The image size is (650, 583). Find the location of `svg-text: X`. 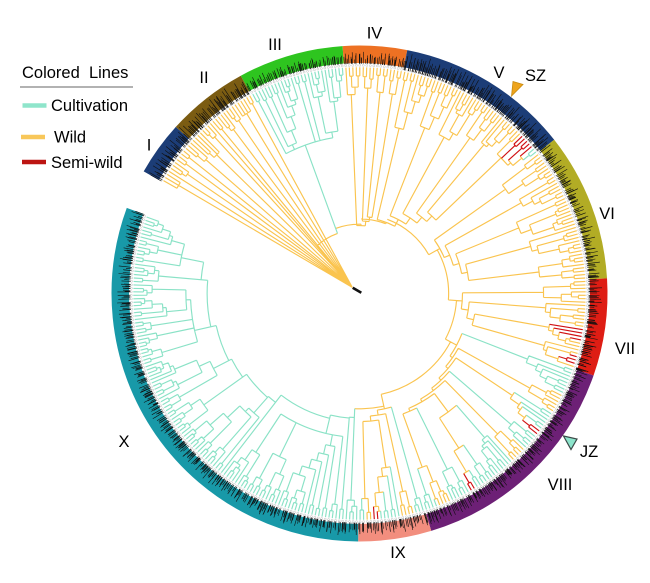

svg-text: X is located at coordinates (123, 442).